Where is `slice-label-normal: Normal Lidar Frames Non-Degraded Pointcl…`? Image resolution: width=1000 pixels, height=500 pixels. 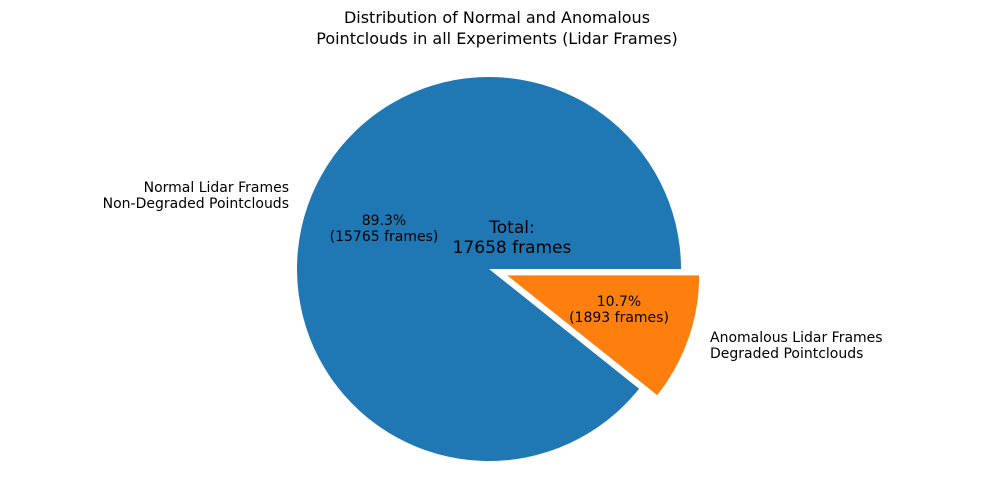
slice-label-normal: Normal Lidar Frames Non-Degraded Pointcl… is located at coordinates (195, 196).